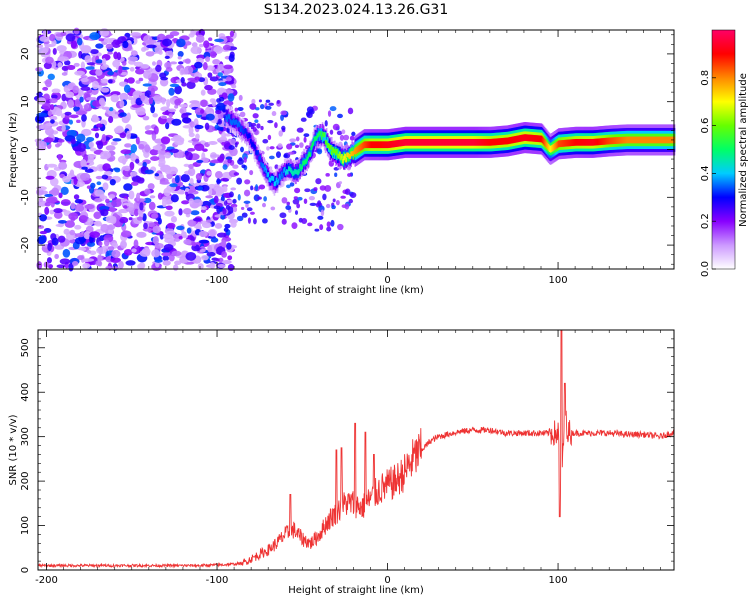 This screenshot has width=750, height=600. Describe the element at coordinates (25, 570) in the screenshot. I see `y-tick-label: 0` at that location.